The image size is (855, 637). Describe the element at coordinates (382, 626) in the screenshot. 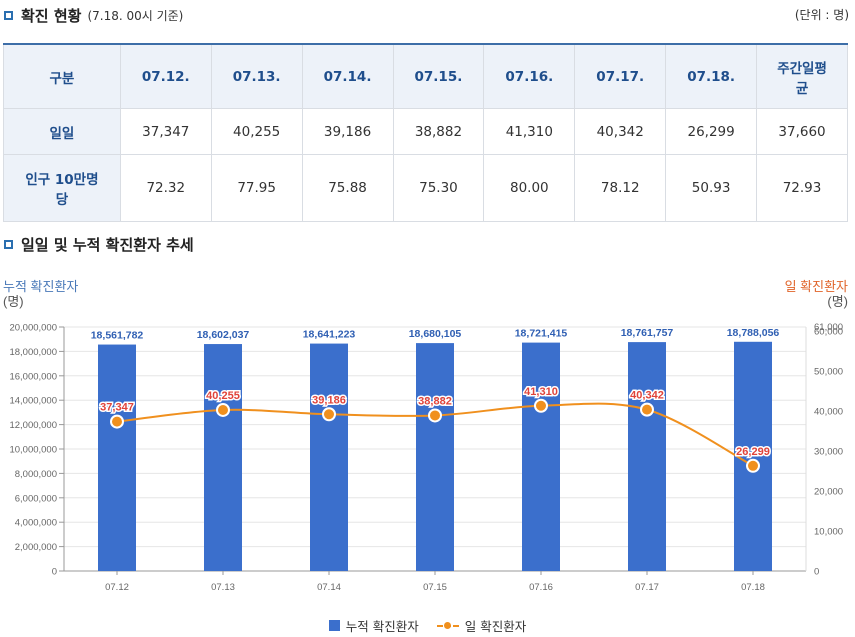

I see `legend-label: 누적 확진환자` at that location.